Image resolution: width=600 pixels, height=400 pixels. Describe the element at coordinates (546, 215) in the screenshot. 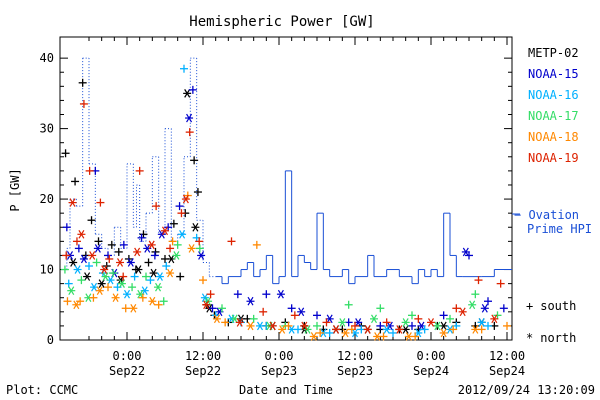

I see `ovation-legend-line1: − Ovation` at that location.